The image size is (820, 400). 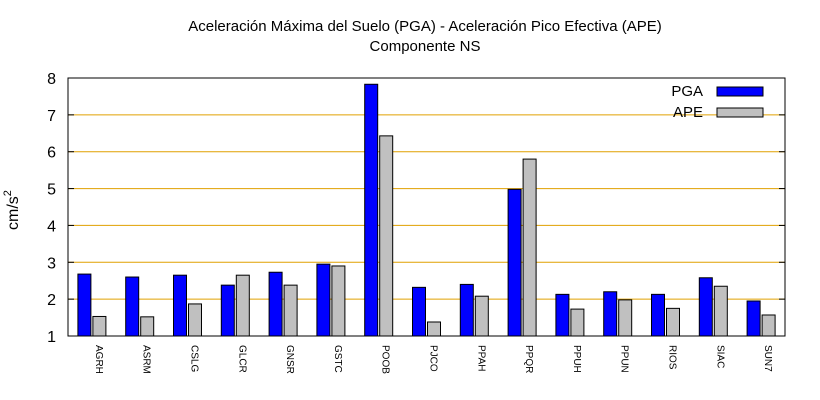 What do you see at coordinates (289, 359) in the screenshot?
I see `x-tick-label: GNSR` at bounding box center [289, 359].